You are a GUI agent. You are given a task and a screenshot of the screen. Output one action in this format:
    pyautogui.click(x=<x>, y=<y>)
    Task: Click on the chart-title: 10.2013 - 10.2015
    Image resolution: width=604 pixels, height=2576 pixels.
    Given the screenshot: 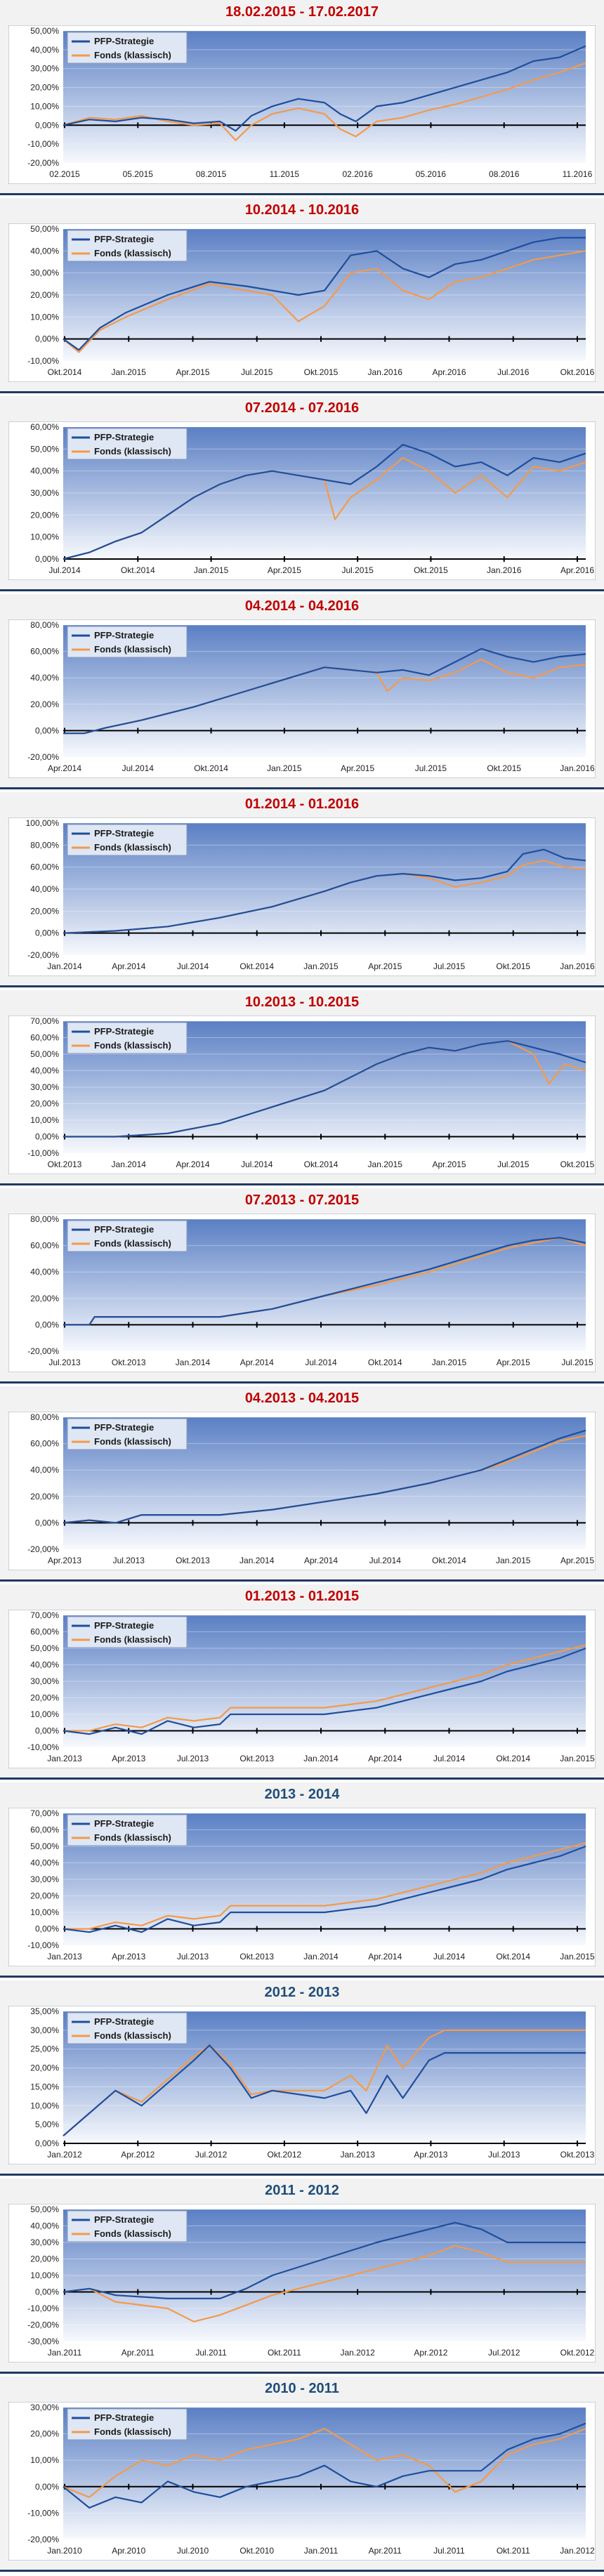 What is the action you would take?
    pyautogui.click(x=302, y=1002)
    